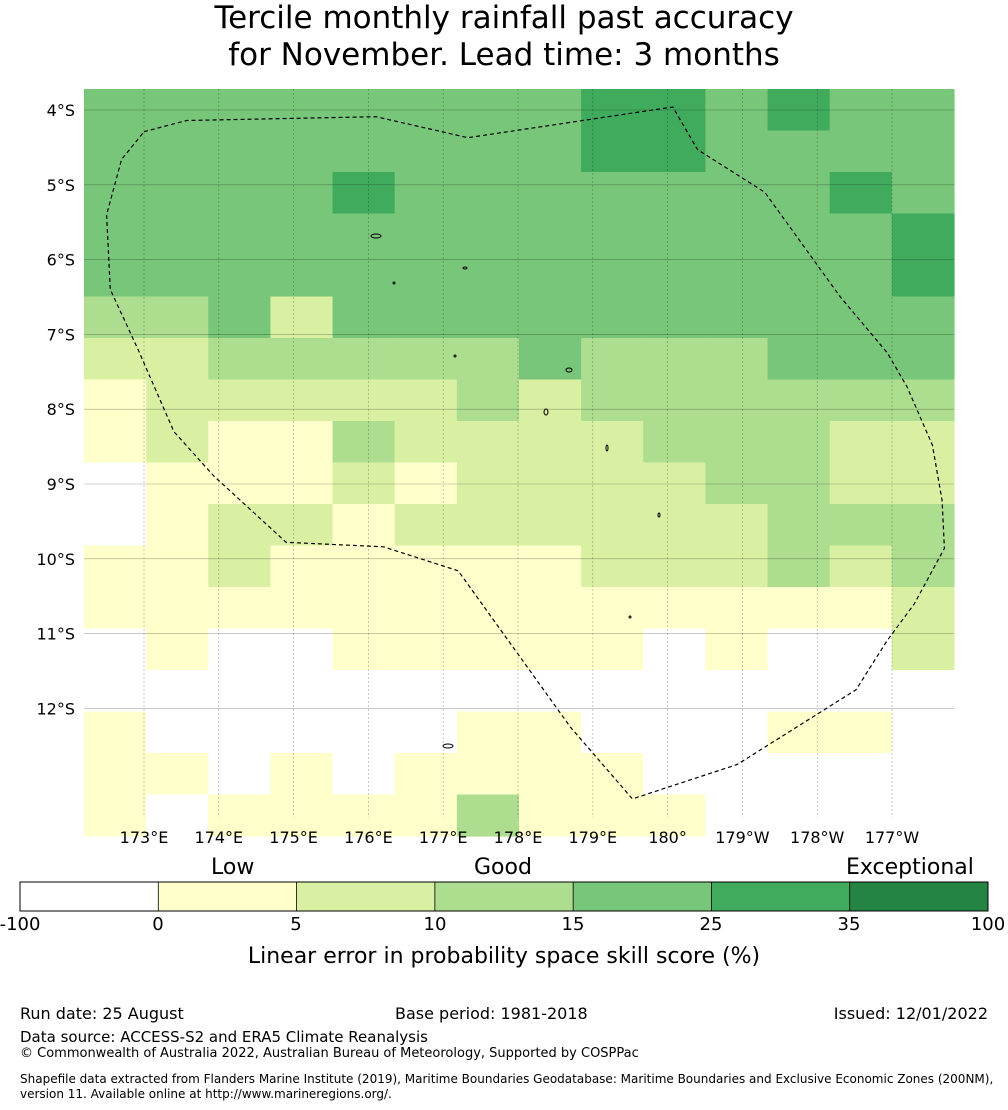  I want to click on colorbar-tick: 0, so click(158, 924).